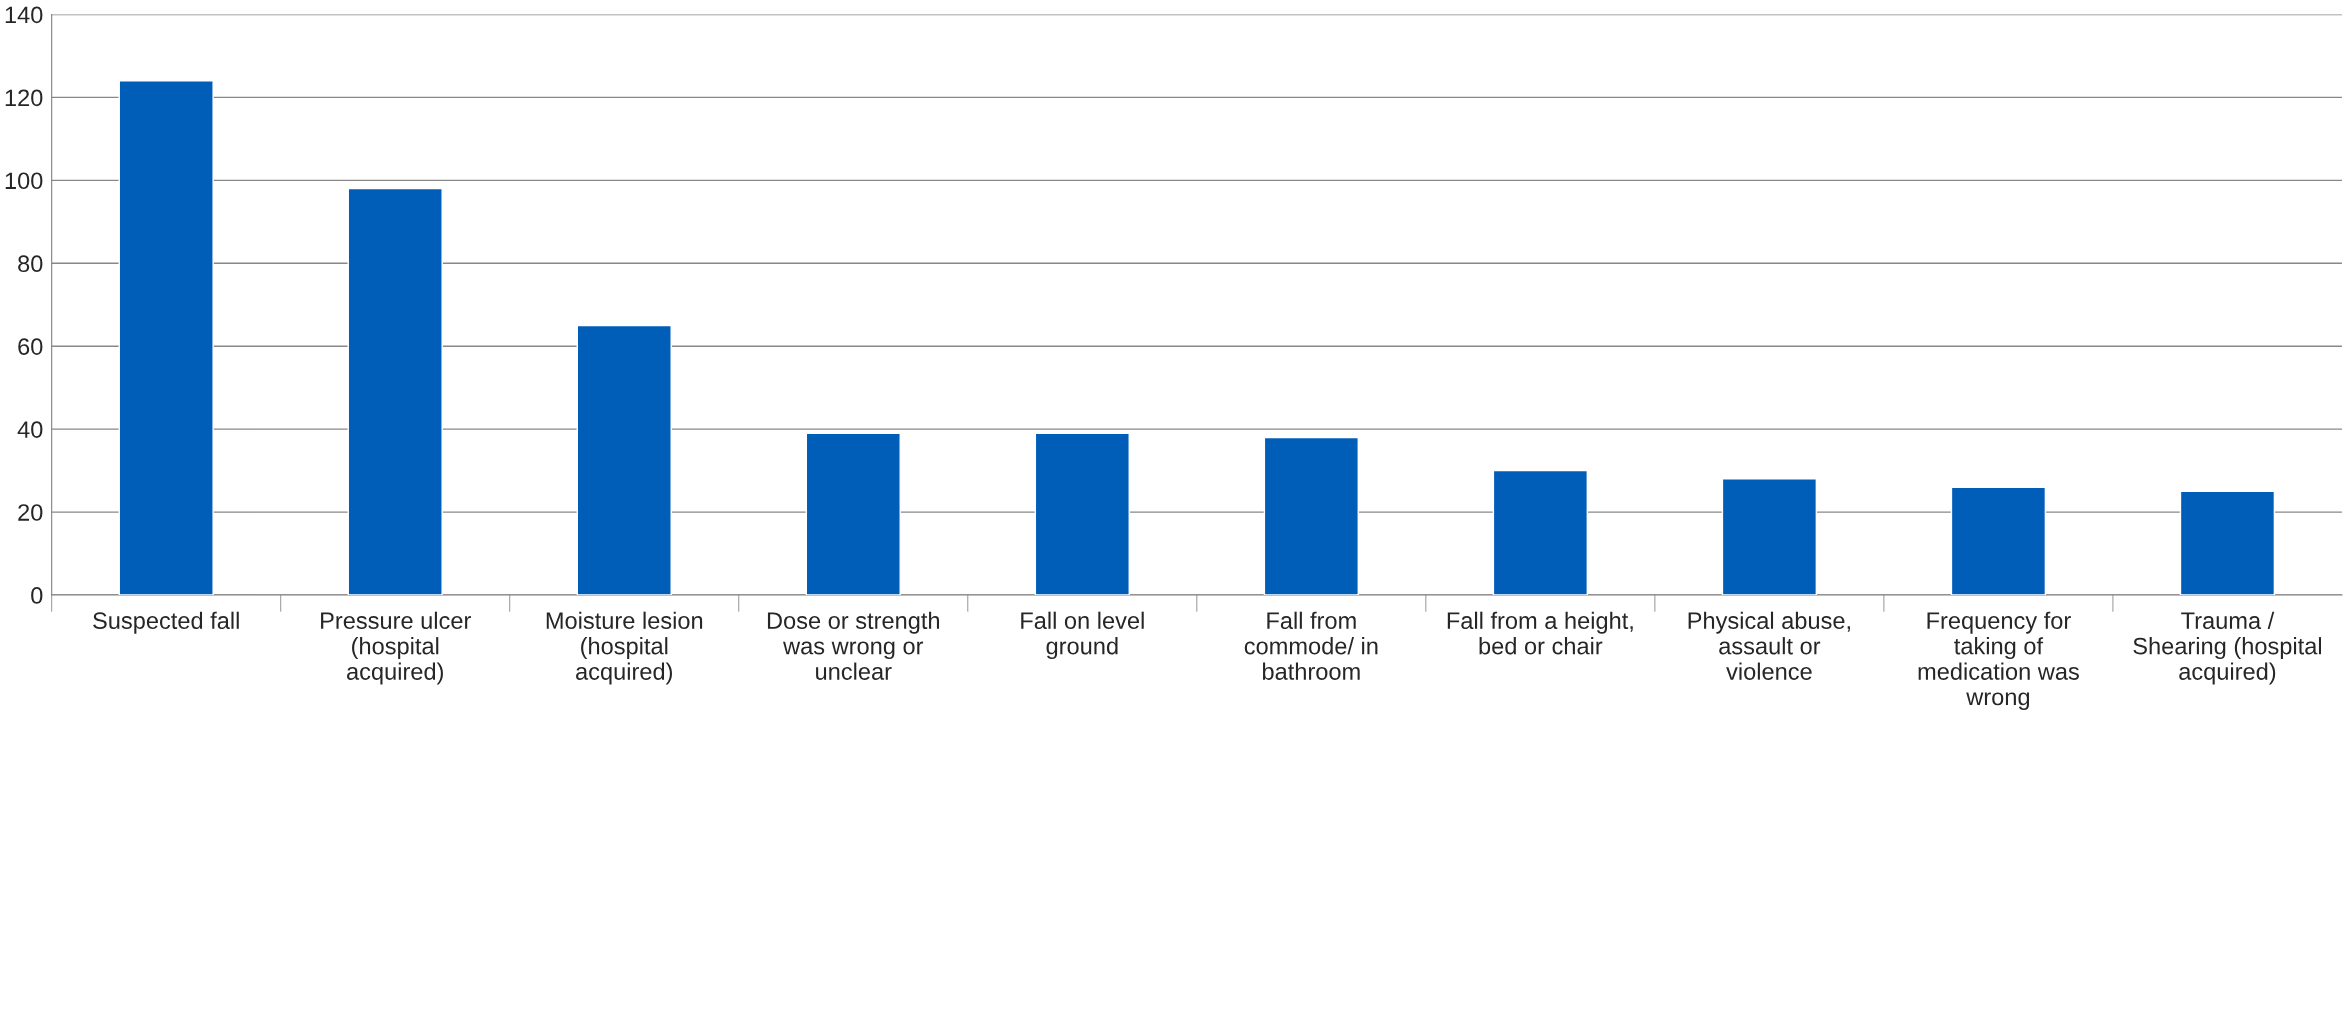 This screenshot has height=1033, width=2349. Describe the element at coordinates (24, 181) in the screenshot. I see `y-tick-label: 100` at that location.